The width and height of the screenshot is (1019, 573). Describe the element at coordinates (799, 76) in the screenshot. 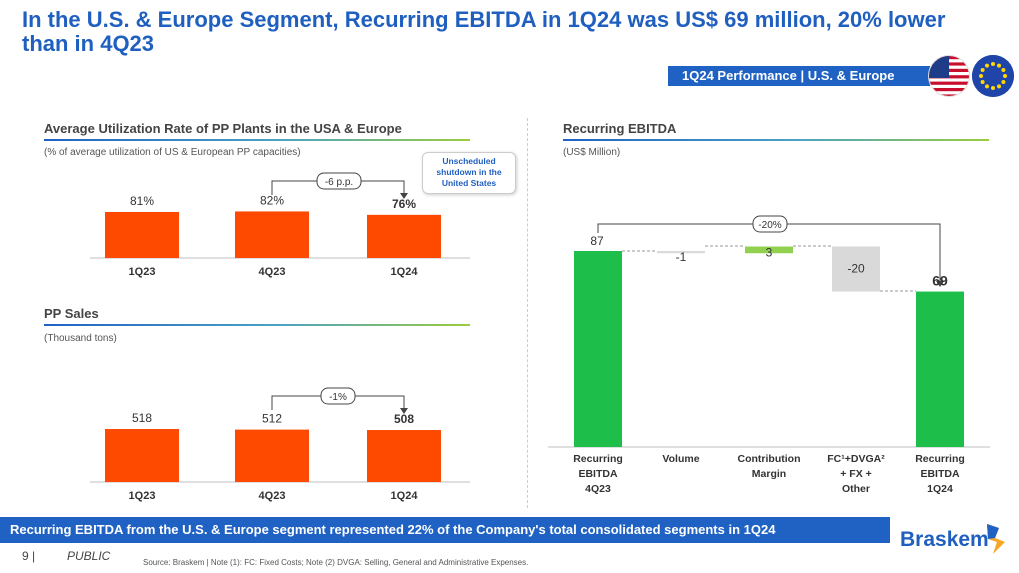

I see `performance-banner: 1Q24 Performance | U.S. & Europe` at that location.